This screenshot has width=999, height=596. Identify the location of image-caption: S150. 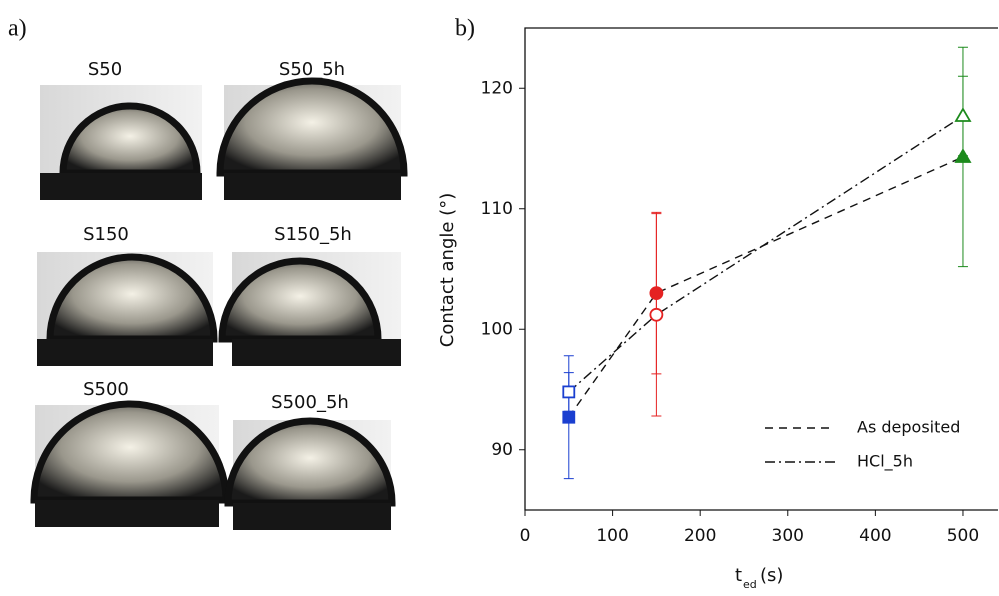
(106, 234).